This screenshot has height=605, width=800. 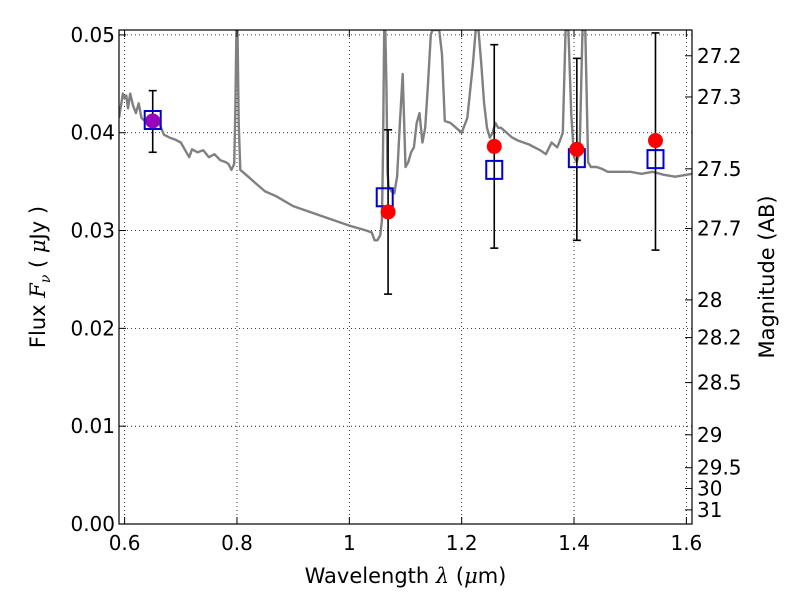 What do you see at coordinates (719, 97) in the screenshot?
I see `y2-tick-label: 27.3` at bounding box center [719, 97].